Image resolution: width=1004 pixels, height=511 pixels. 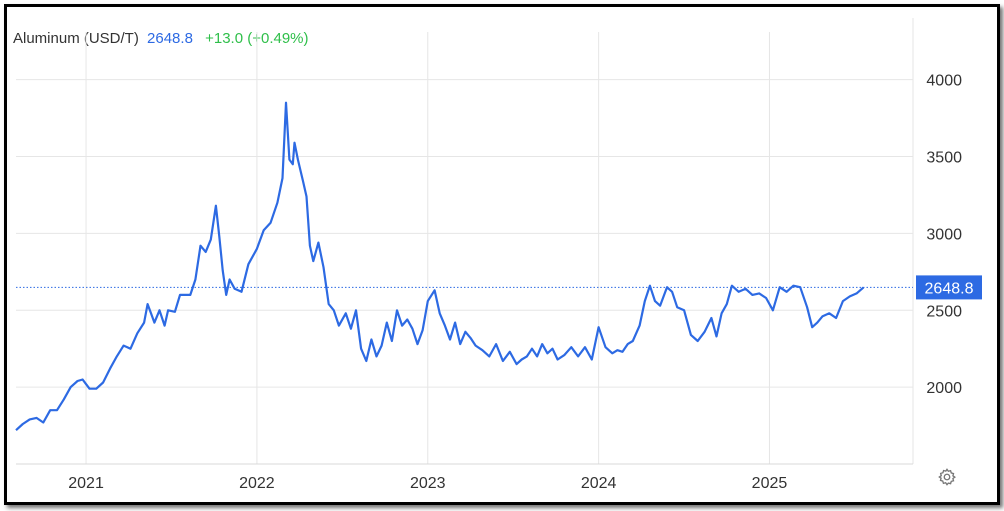 I want to click on x-tick-label: 2025, so click(x=770, y=483).